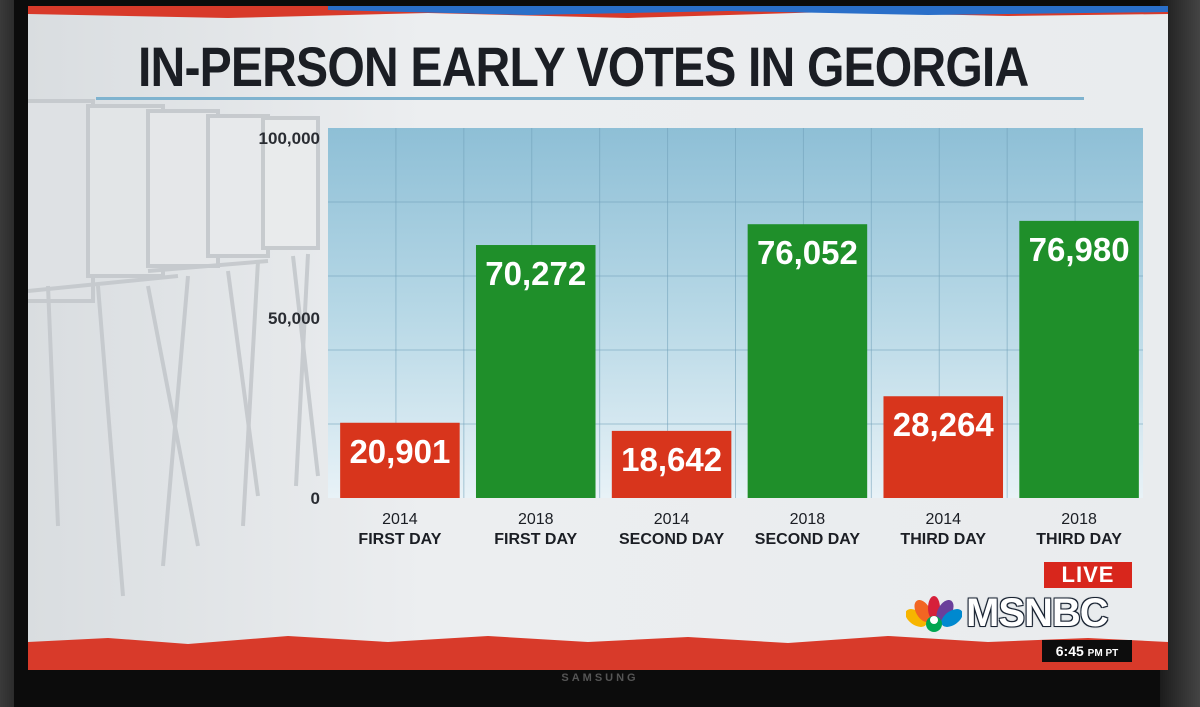 The height and width of the screenshot is (707, 1200). Describe the element at coordinates (1037, 613) in the screenshot. I see `network-name: MSNBC` at that location.